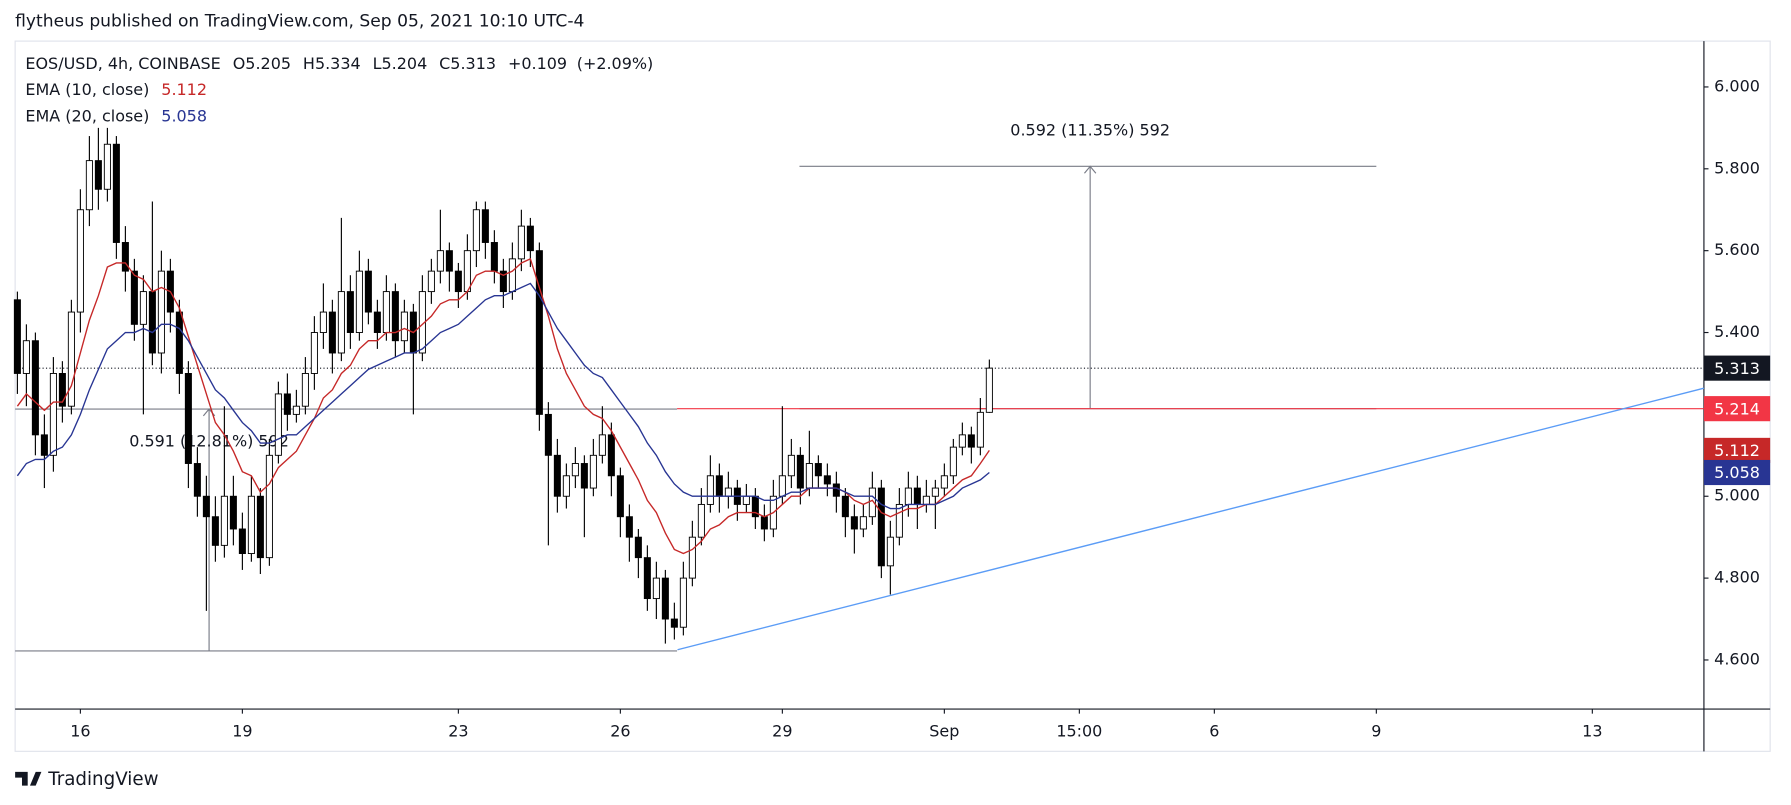  What do you see at coordinates (1737, 368) in the screenshot?
I see `last-price-tag: 5.313` at bounding box center [1737, 368].